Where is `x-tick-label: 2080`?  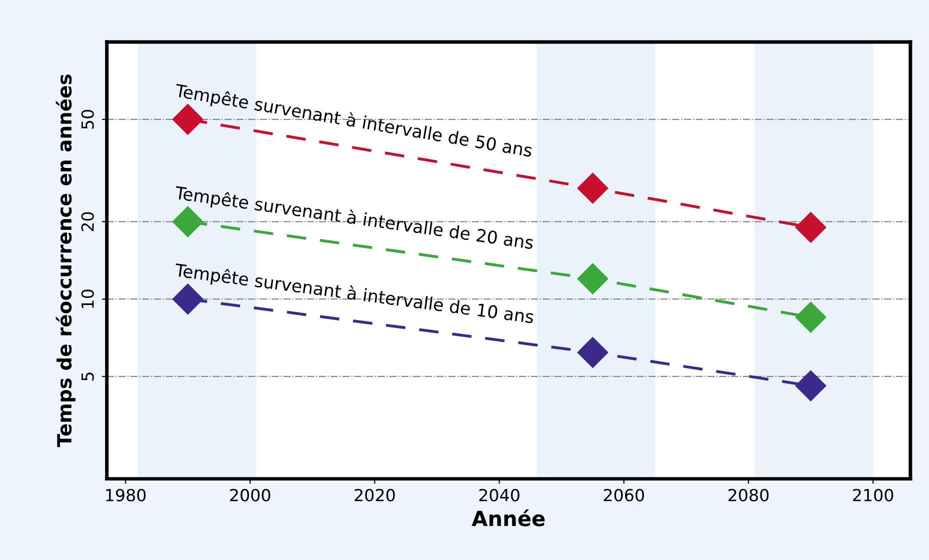 x-tick-label: 2080 is located at coordinates (748, 495).